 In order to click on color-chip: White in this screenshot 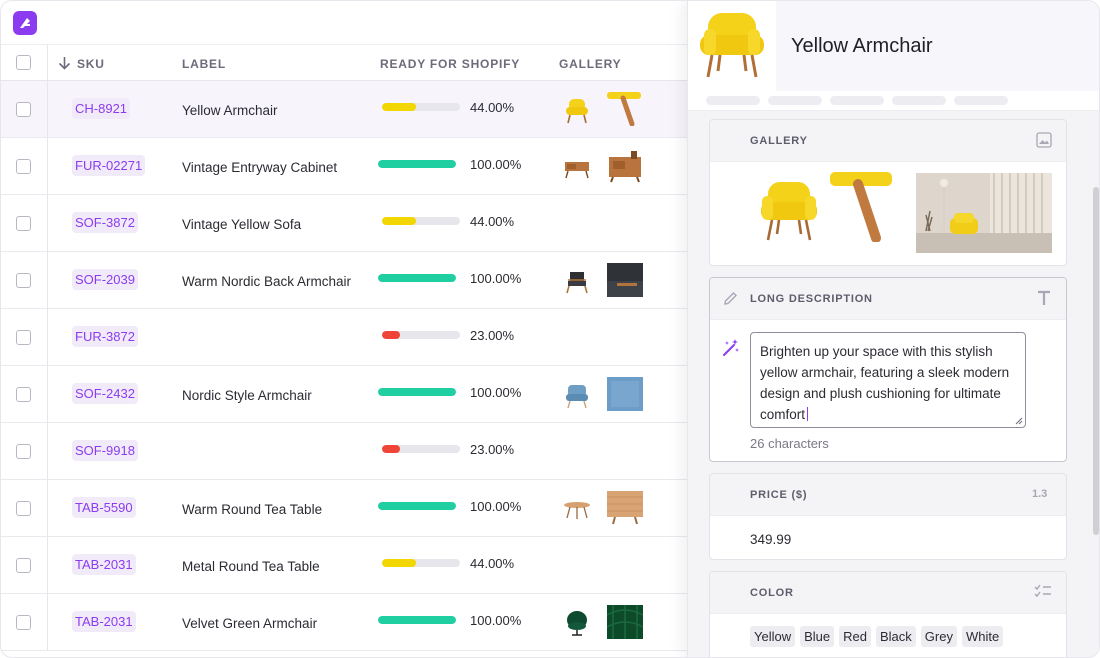, I will do `click(982, 636)`.